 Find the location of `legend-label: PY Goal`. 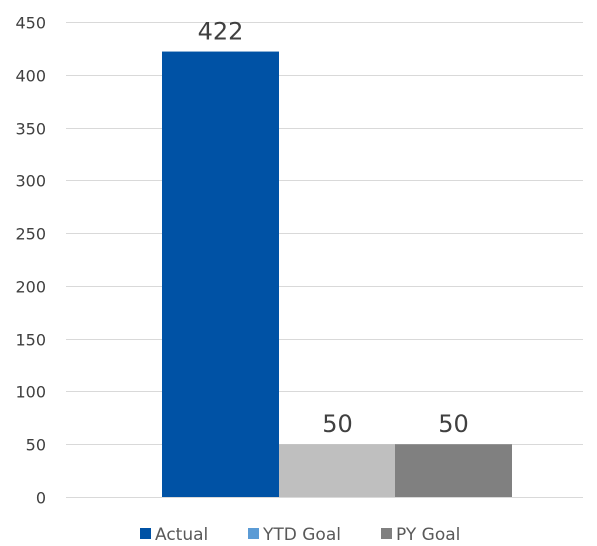

legend-label: PY Goal is located at coordinates (428, 535).